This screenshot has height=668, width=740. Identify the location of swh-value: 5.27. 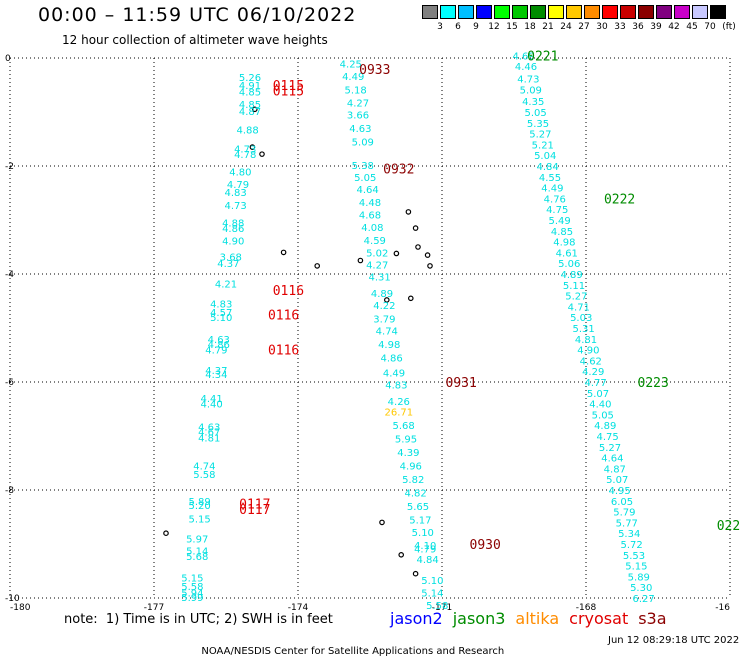
(610, 448).